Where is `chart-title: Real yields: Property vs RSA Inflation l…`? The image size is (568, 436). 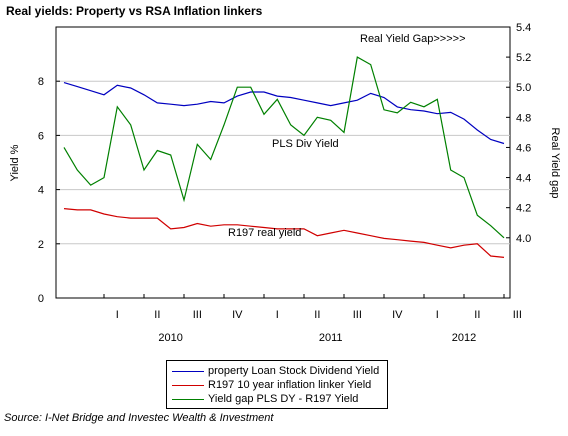
chart-title: Real yields: Property vs RSA Inflation l… is located at coordinates (134, 11).